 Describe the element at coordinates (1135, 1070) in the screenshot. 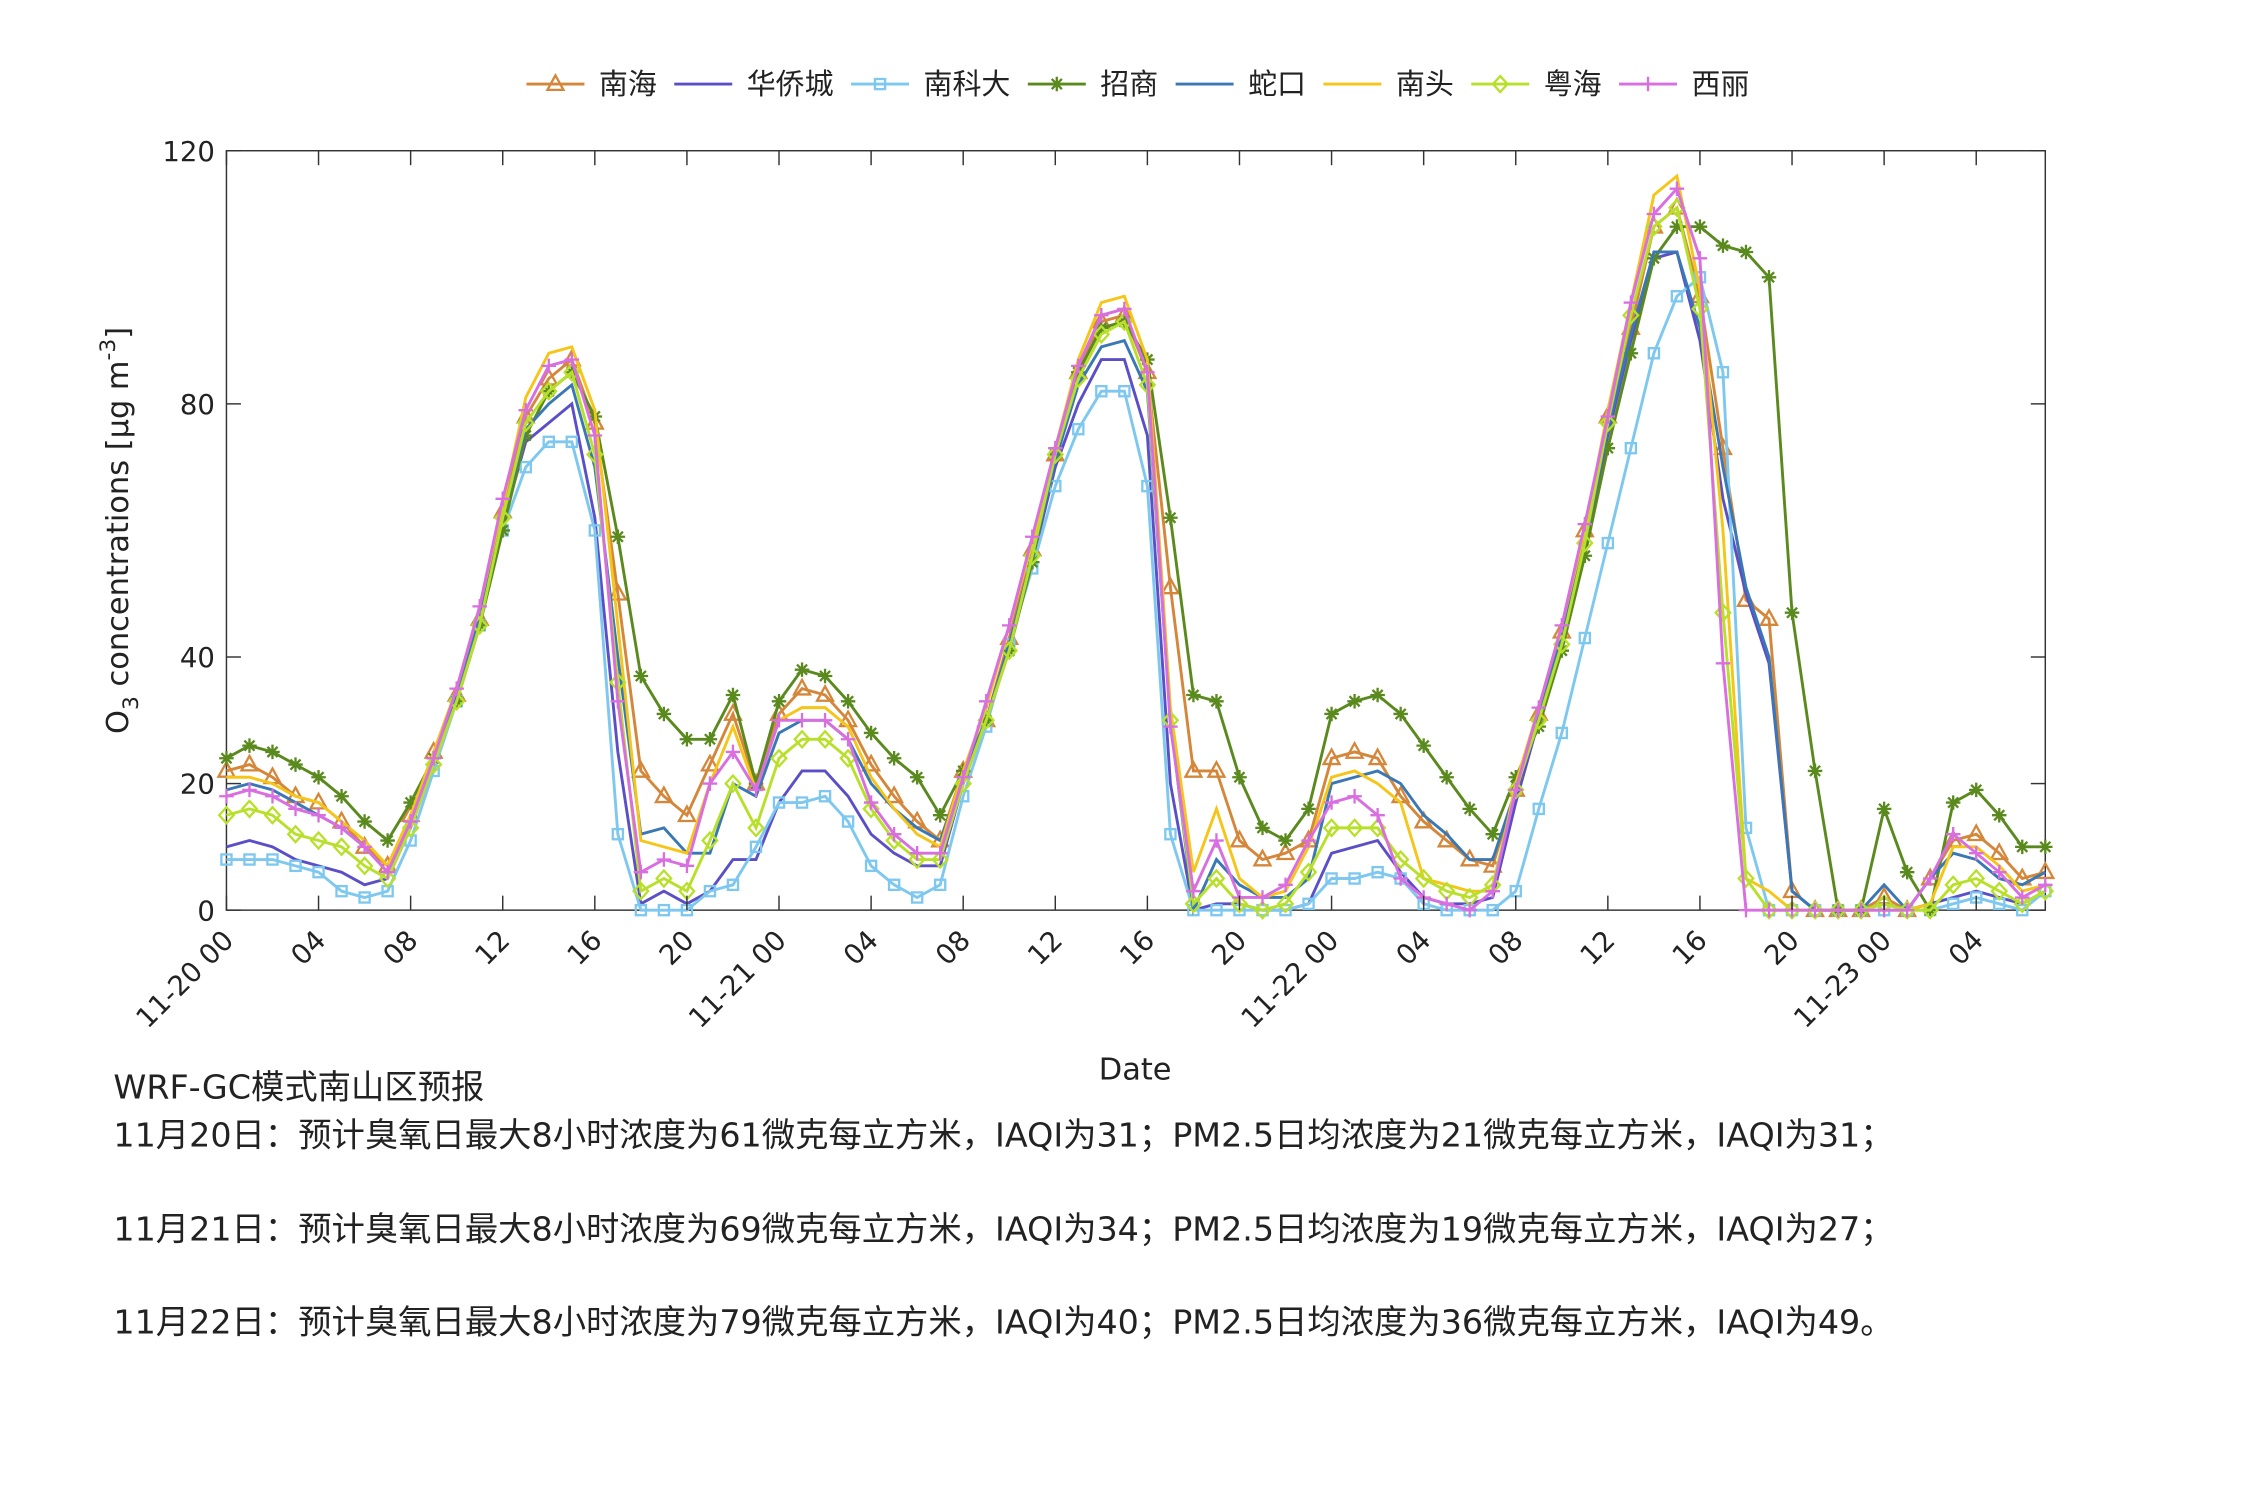

I see `x-axis-label: Date` at that location.